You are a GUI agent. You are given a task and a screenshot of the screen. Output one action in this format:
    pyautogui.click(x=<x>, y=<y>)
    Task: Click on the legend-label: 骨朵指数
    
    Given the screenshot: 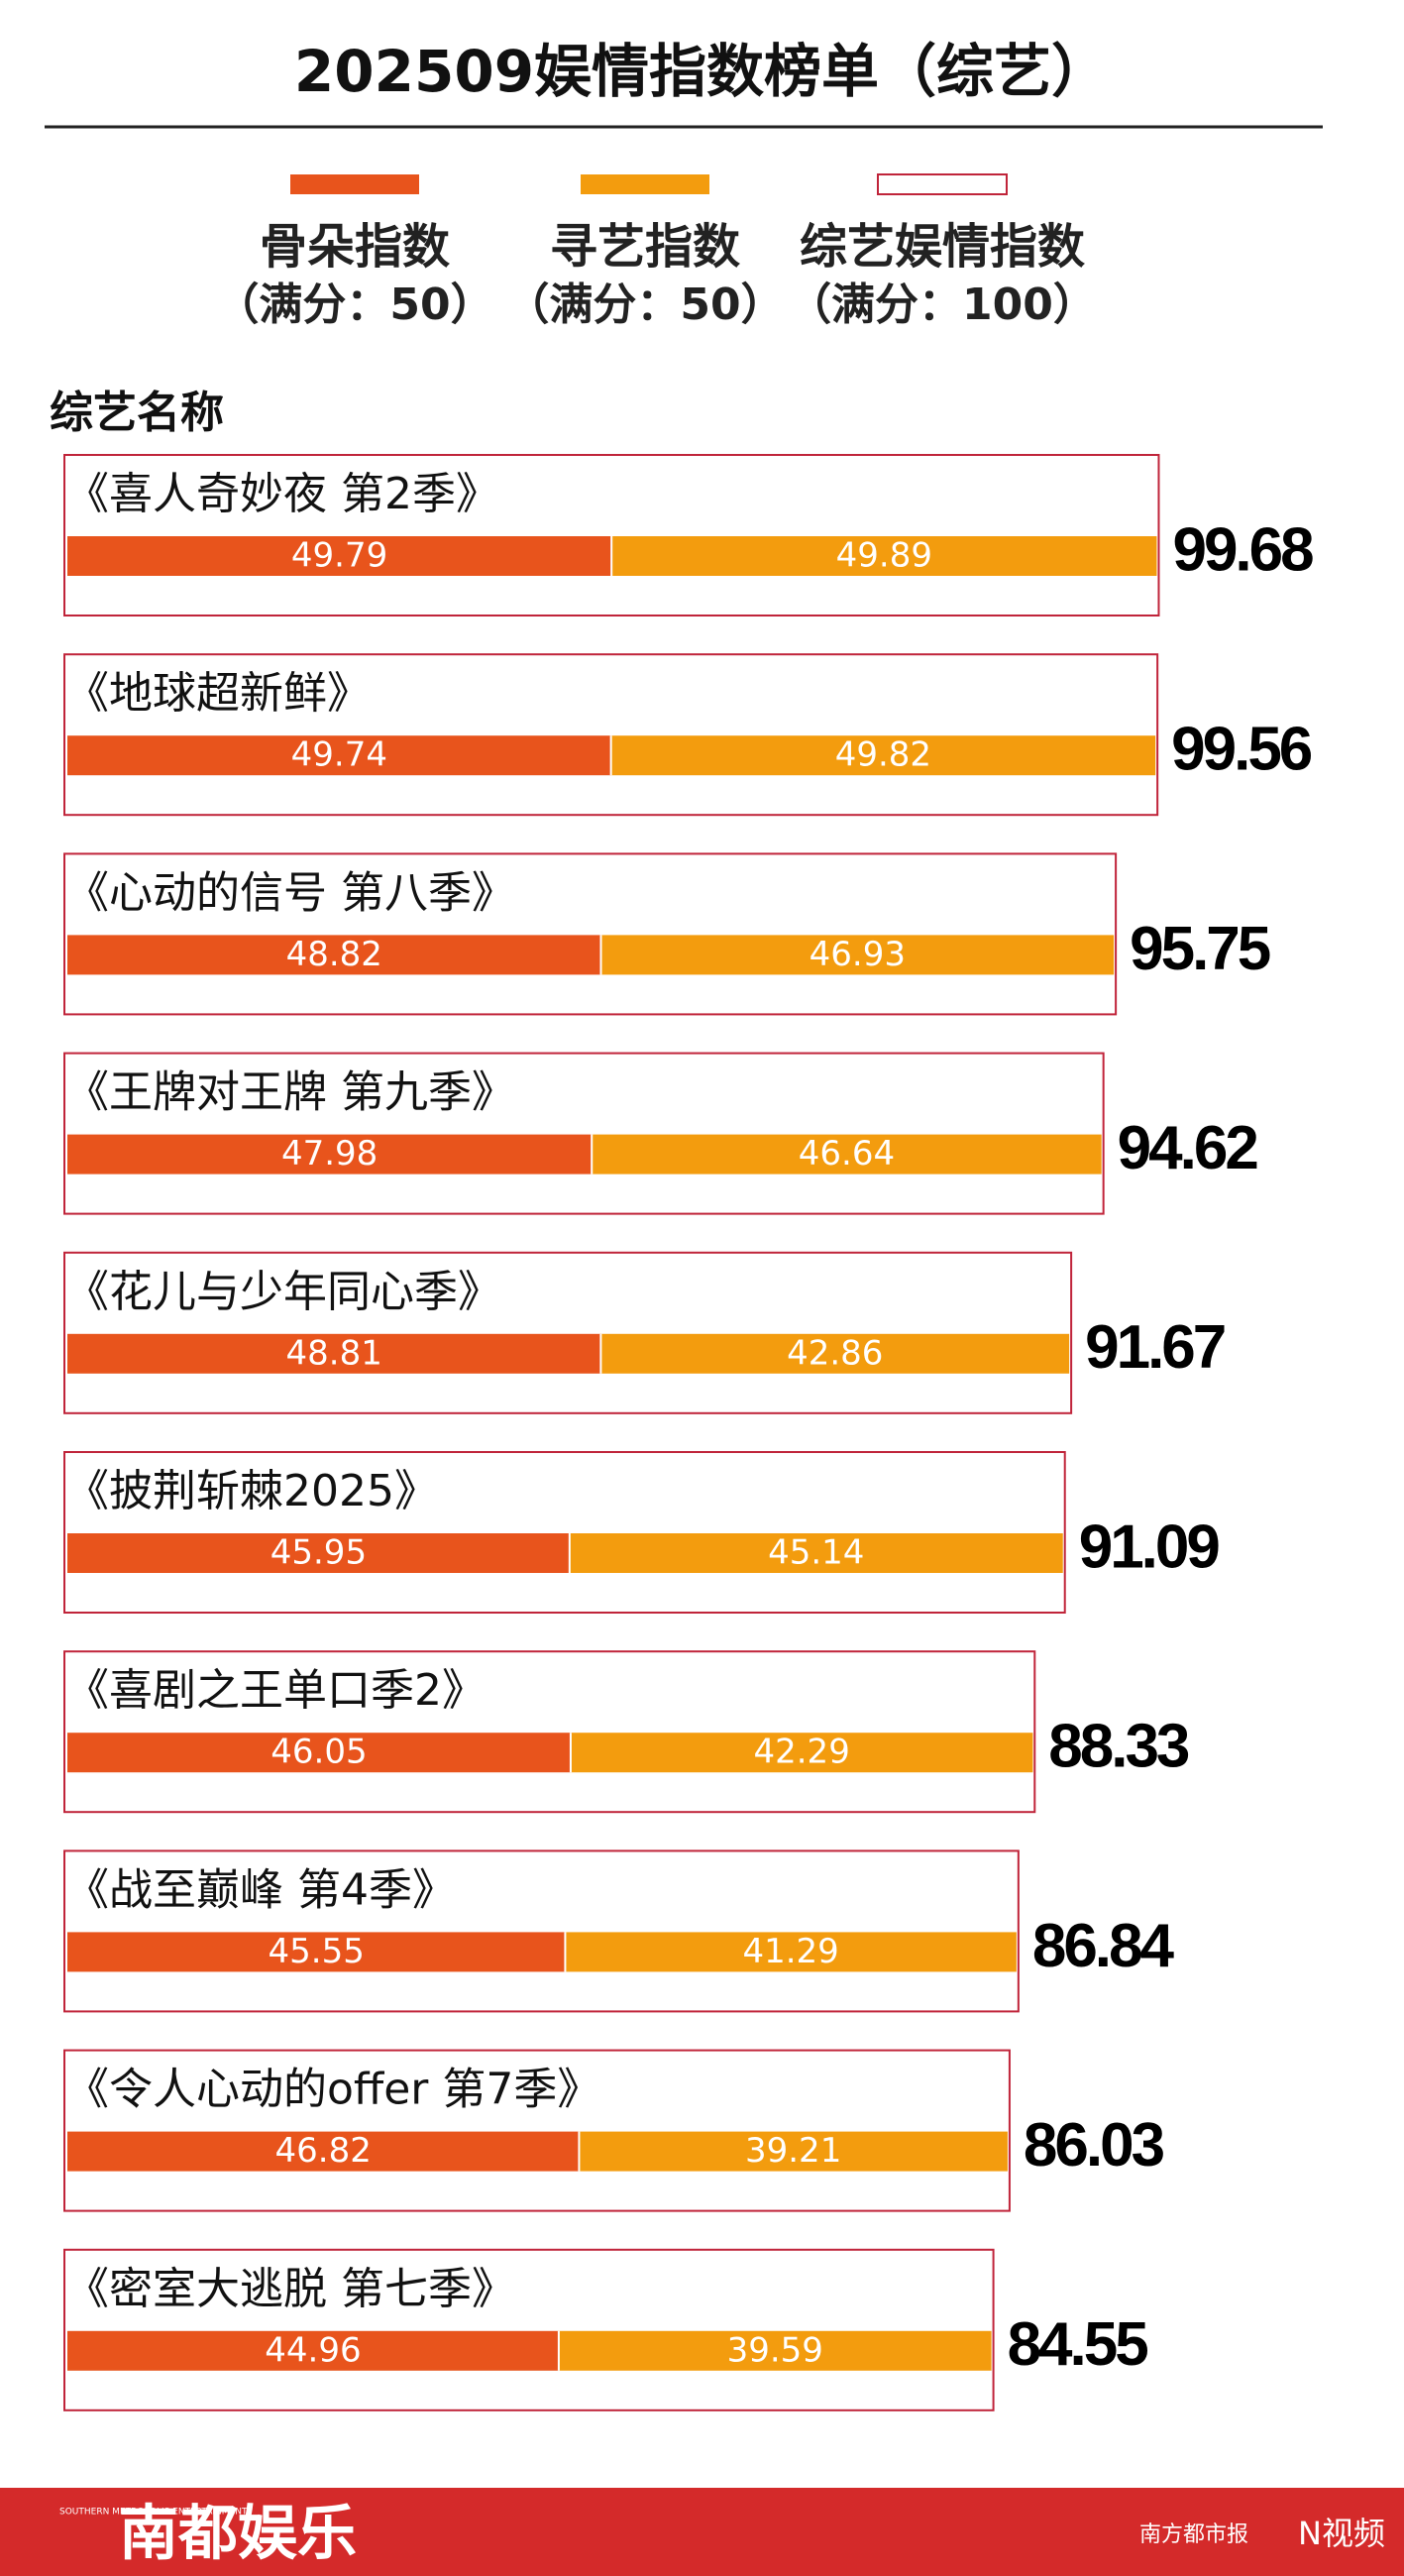 What is the action you would take?
    pyautogui.click(x=355, y=247)
    